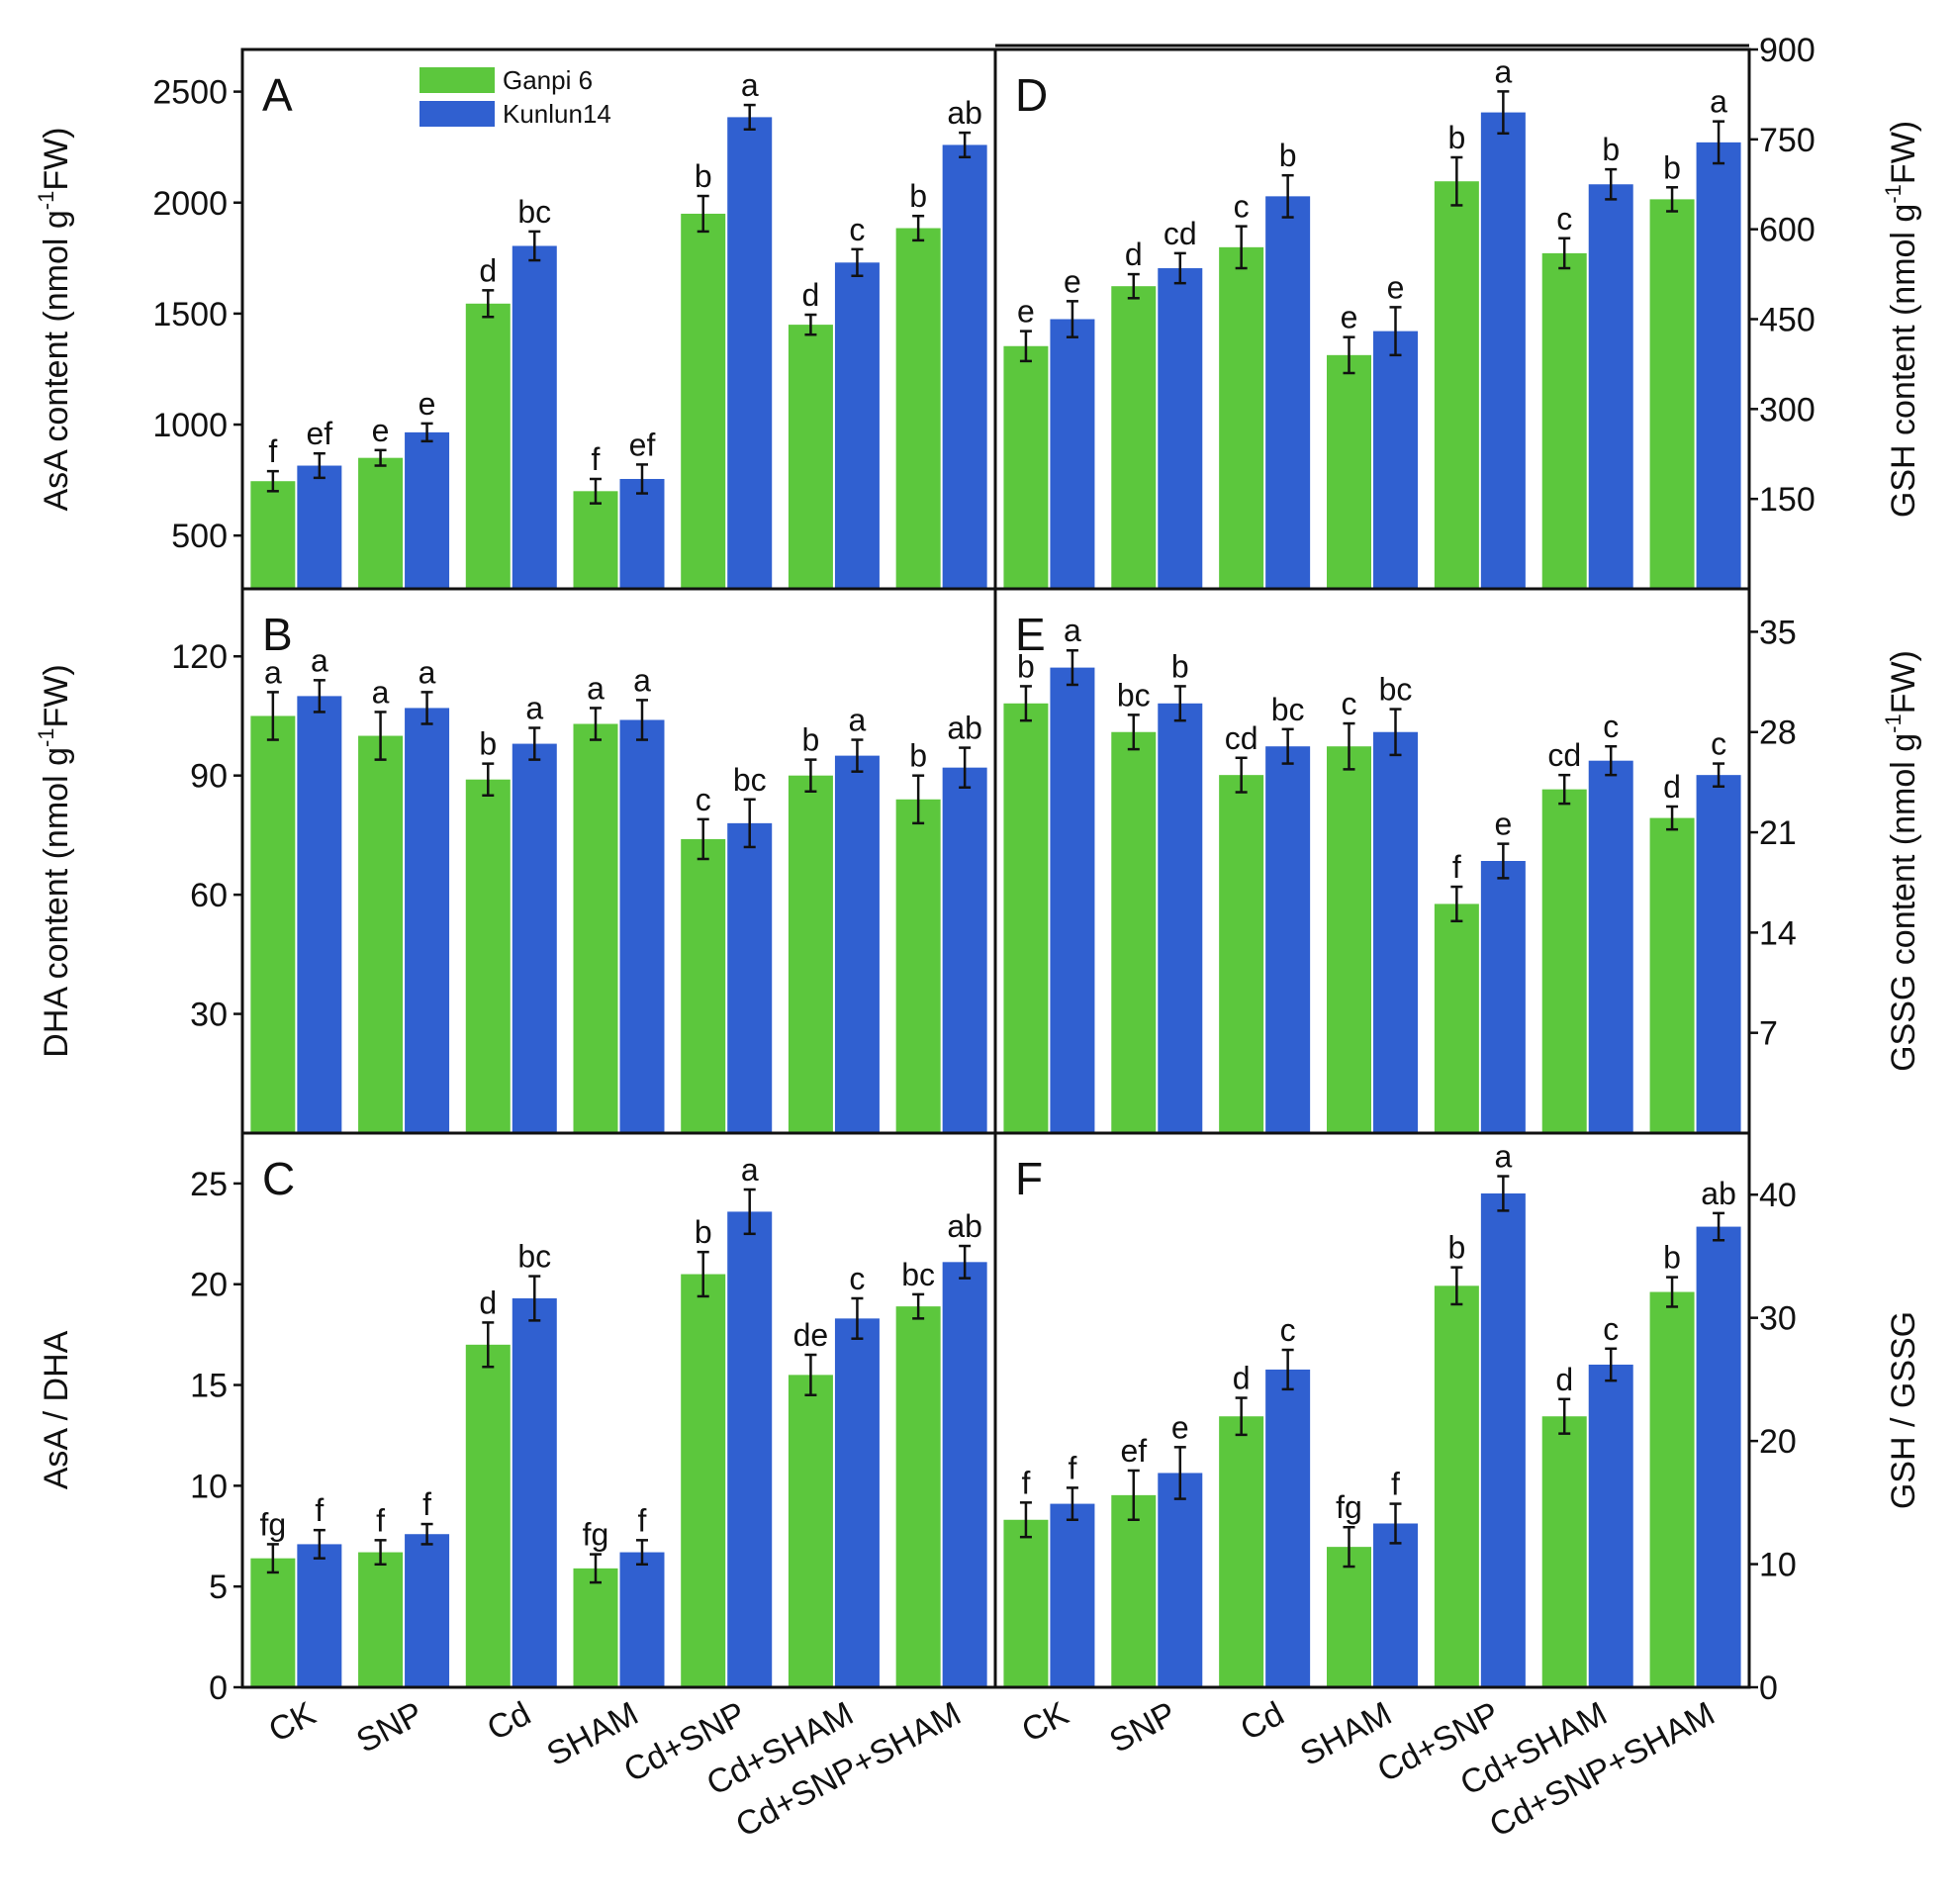  What do you see at coordinates (1894, 194) in the screenshot?
I see `ylabel-d-sup: -1` at bounding box center [1894, 194].